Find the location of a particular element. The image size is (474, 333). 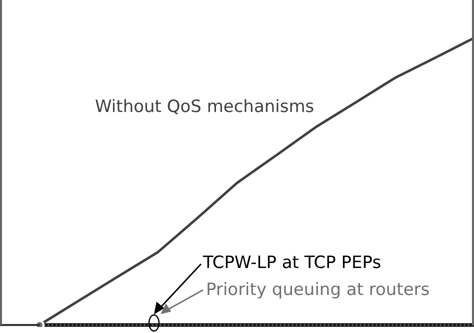

legend-label: Priority queuing at routers is located at coordinates (318, 290).